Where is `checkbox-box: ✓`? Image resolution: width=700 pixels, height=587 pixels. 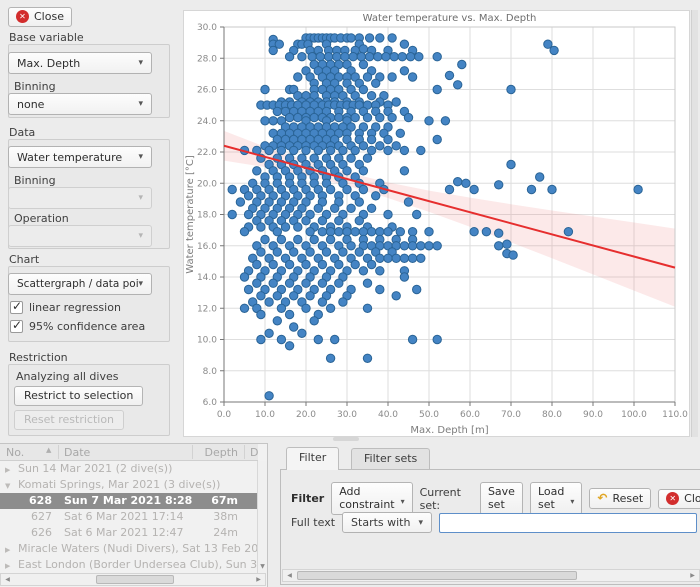
checkbox-box: ✓ is located at coordinates (16, 306).